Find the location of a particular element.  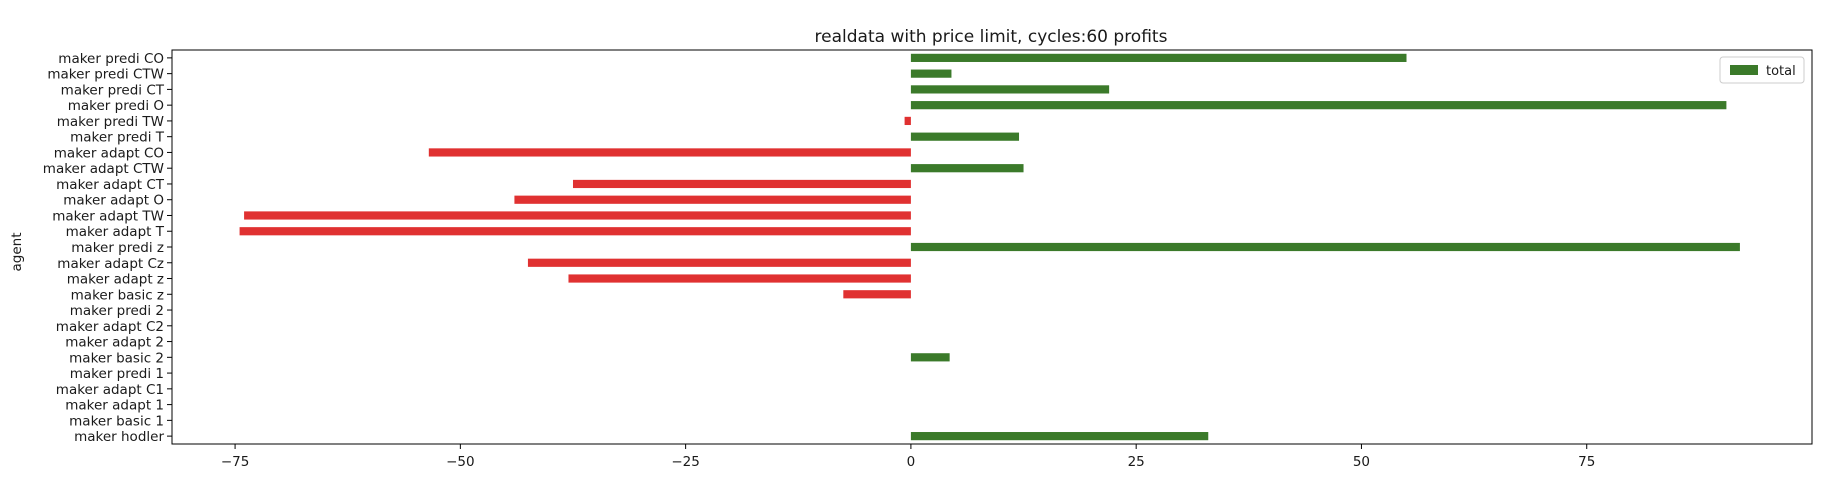

y-tick-label-maker-basic-2: maker basic 2 is located at coordinates (116, 358).